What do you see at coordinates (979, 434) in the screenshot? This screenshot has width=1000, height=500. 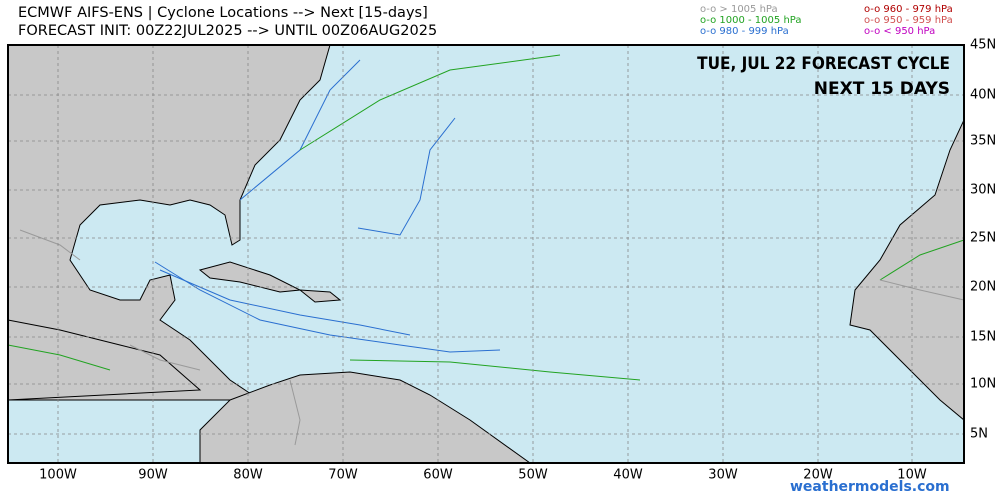 I see `lat-label: 5N` at bounding box center [979, 434].